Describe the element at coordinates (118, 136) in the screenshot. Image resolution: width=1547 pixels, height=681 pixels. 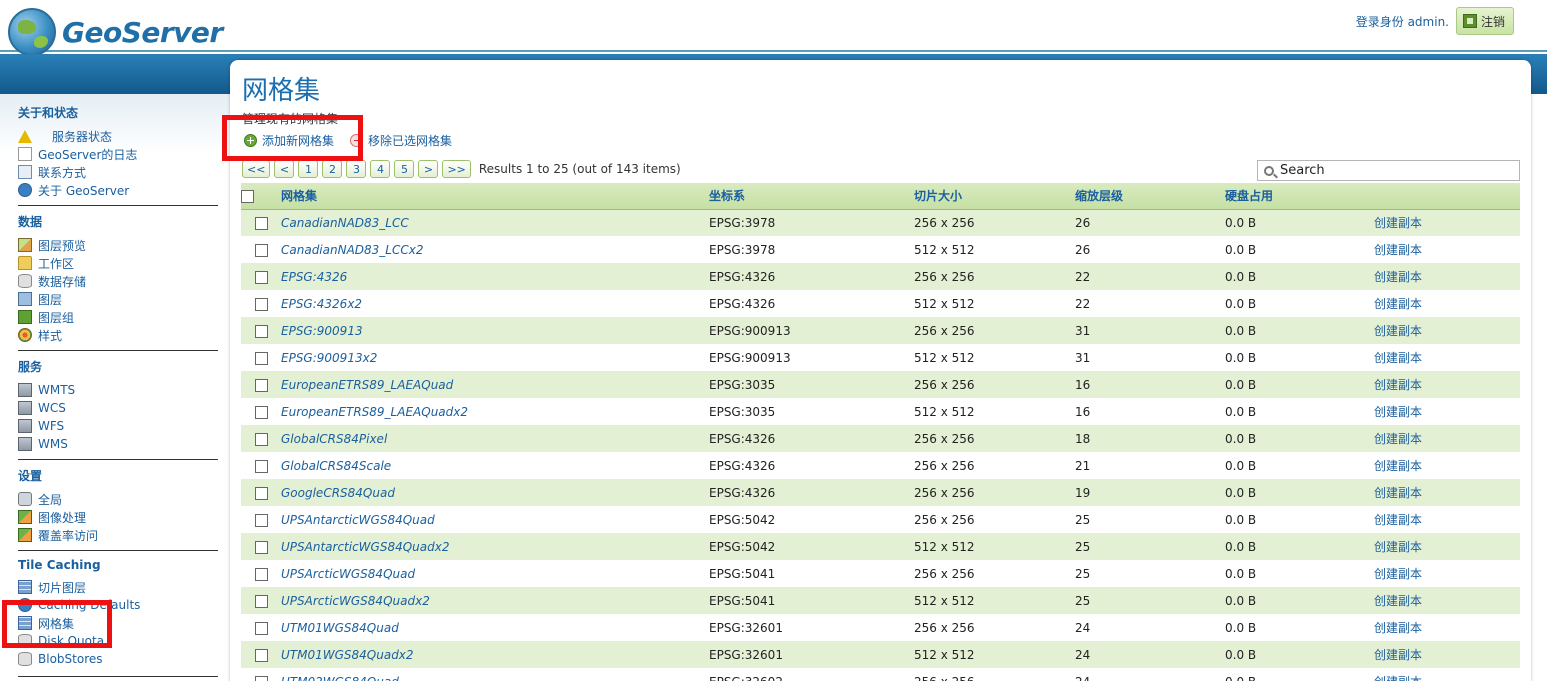
I see `sidebar-item-server-status: 服务器状态` at that location.